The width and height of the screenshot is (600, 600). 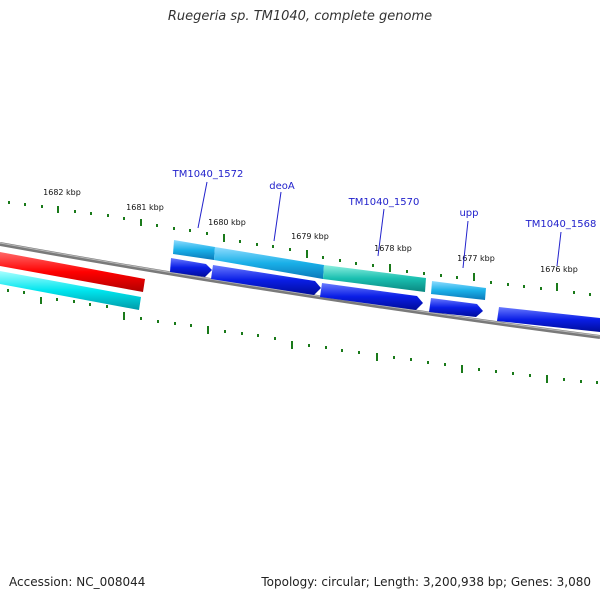 What do you see at coordinates (310, 236) in the screenshot?
I see `scale-label: 1679 kbp` at bounding box center [310, 236].